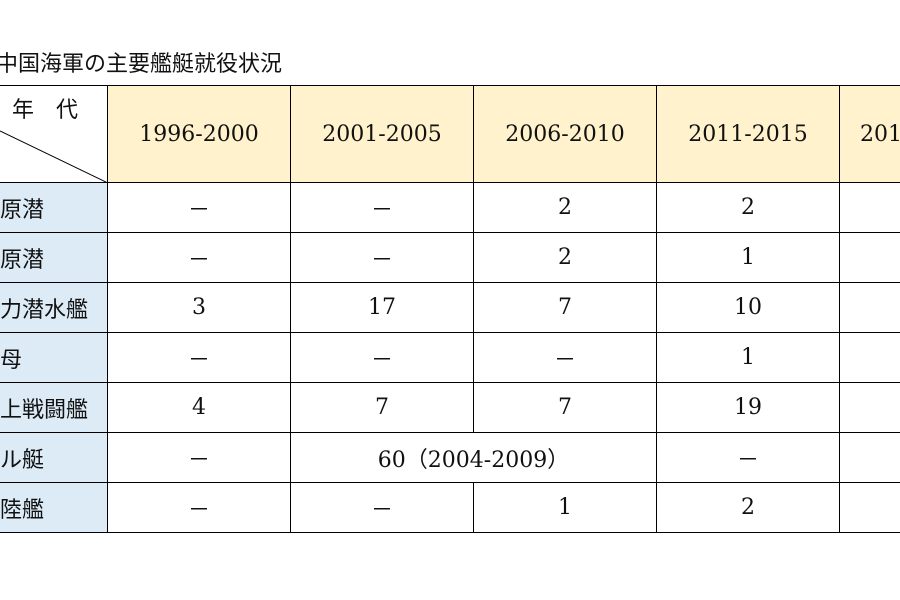 Image resolution: width=900 pixels, height=600 pixels. What do you see at coordinates (869, 134) in the screenshot?
I see `column-header: 201` at bounding box center [869, 134].